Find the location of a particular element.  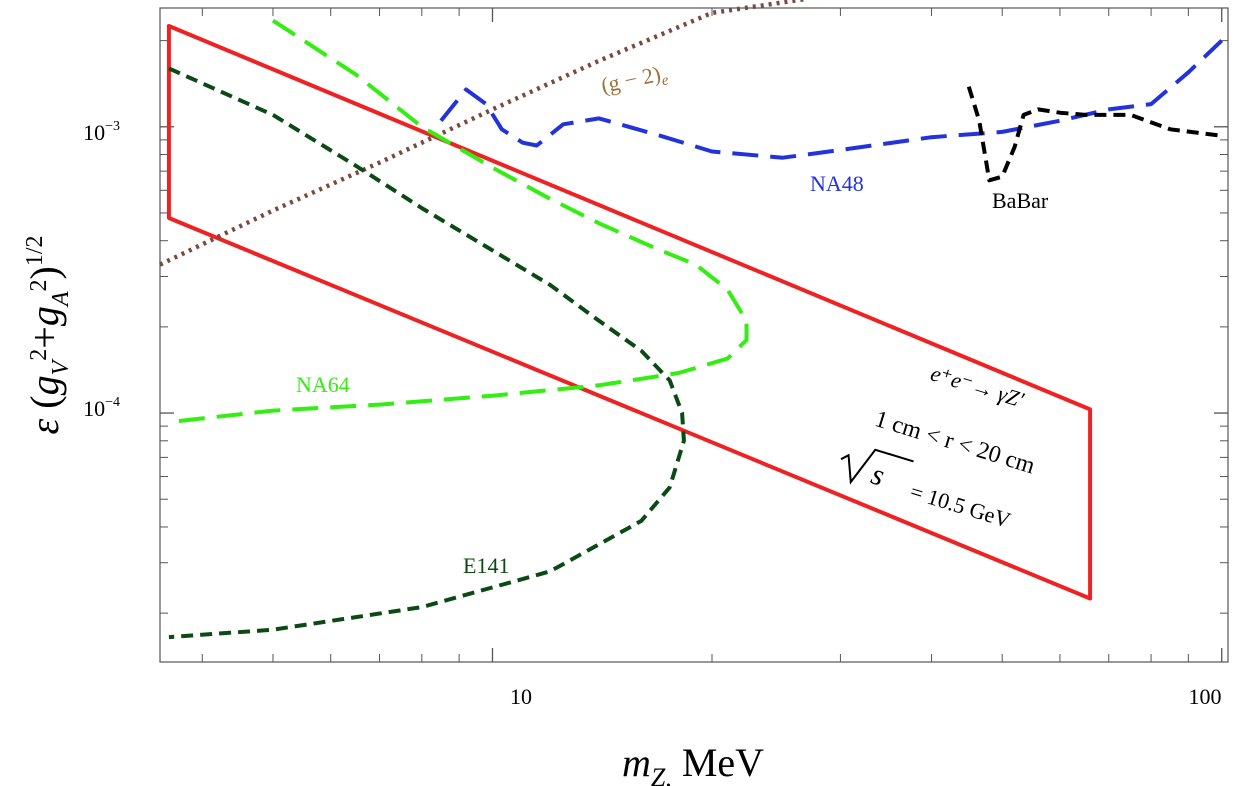

series-line-babar is located at coordinates (1094, 134).